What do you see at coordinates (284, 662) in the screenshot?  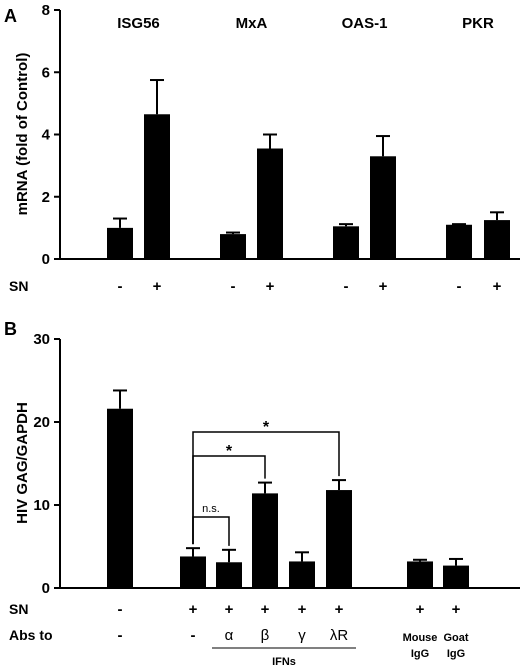 I see `ifns-label: IFNs` at bounding box center [284, 662].